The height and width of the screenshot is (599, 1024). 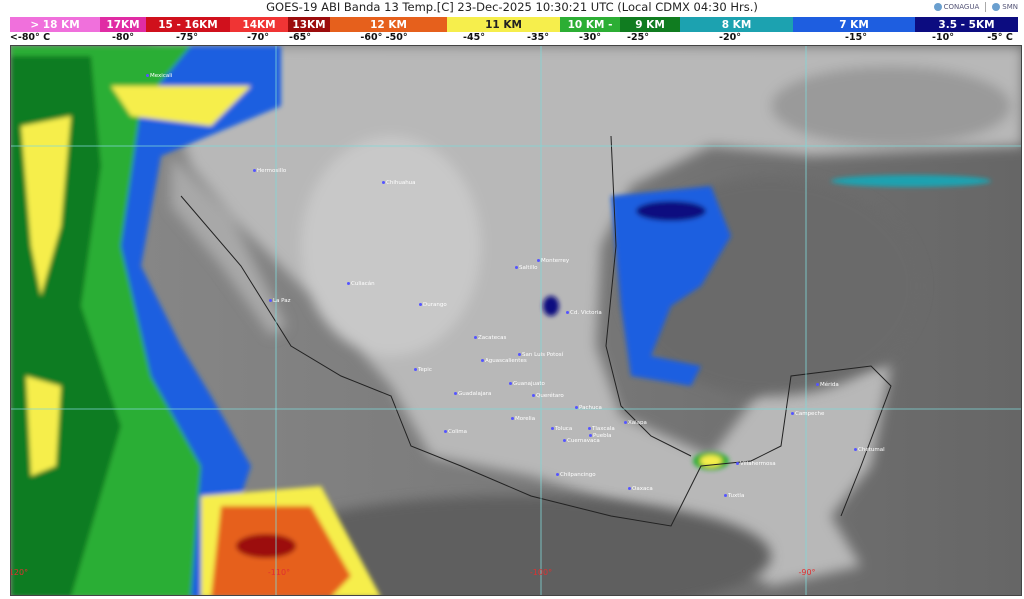 What do you see at coordinates (423, 370) in the screenshot?
I see `city-label: Tepic` at bounding box center [423, 370].